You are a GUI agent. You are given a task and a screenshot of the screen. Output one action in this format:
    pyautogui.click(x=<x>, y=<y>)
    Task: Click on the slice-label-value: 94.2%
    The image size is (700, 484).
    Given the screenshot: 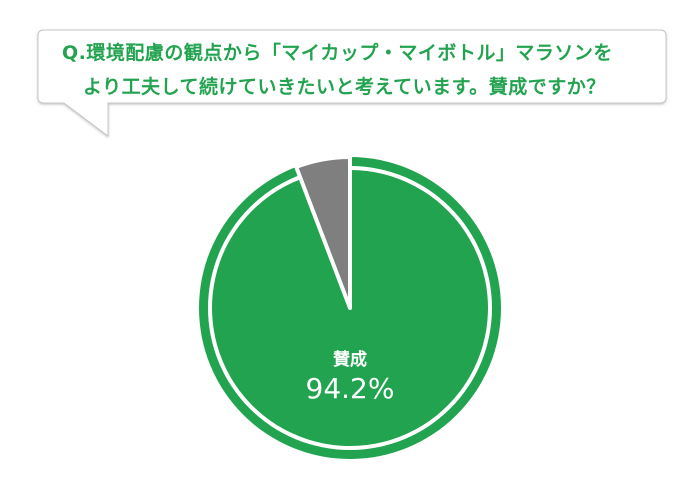 What is the action you would take?
    pyautogui.click(x=350, y=388)
    